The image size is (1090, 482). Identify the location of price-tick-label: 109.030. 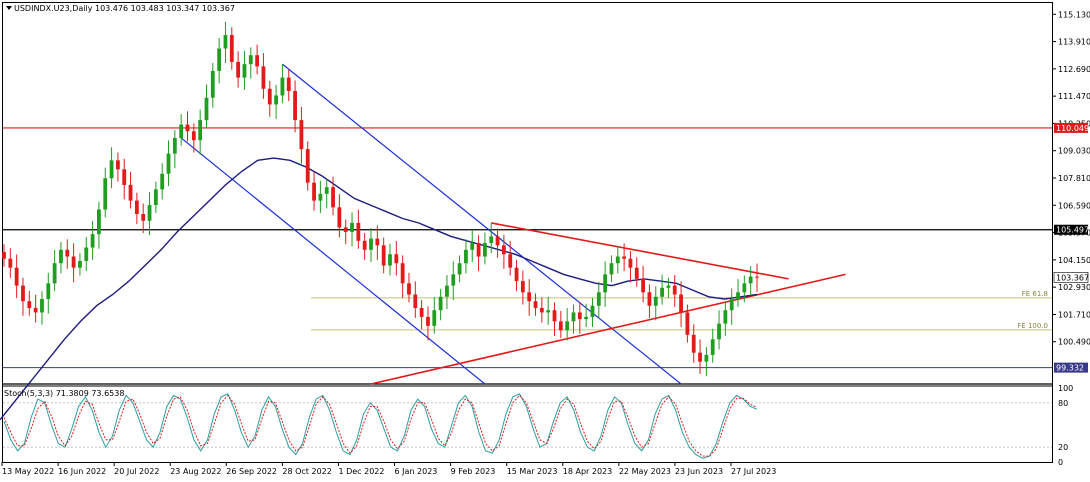
(1074, 151).